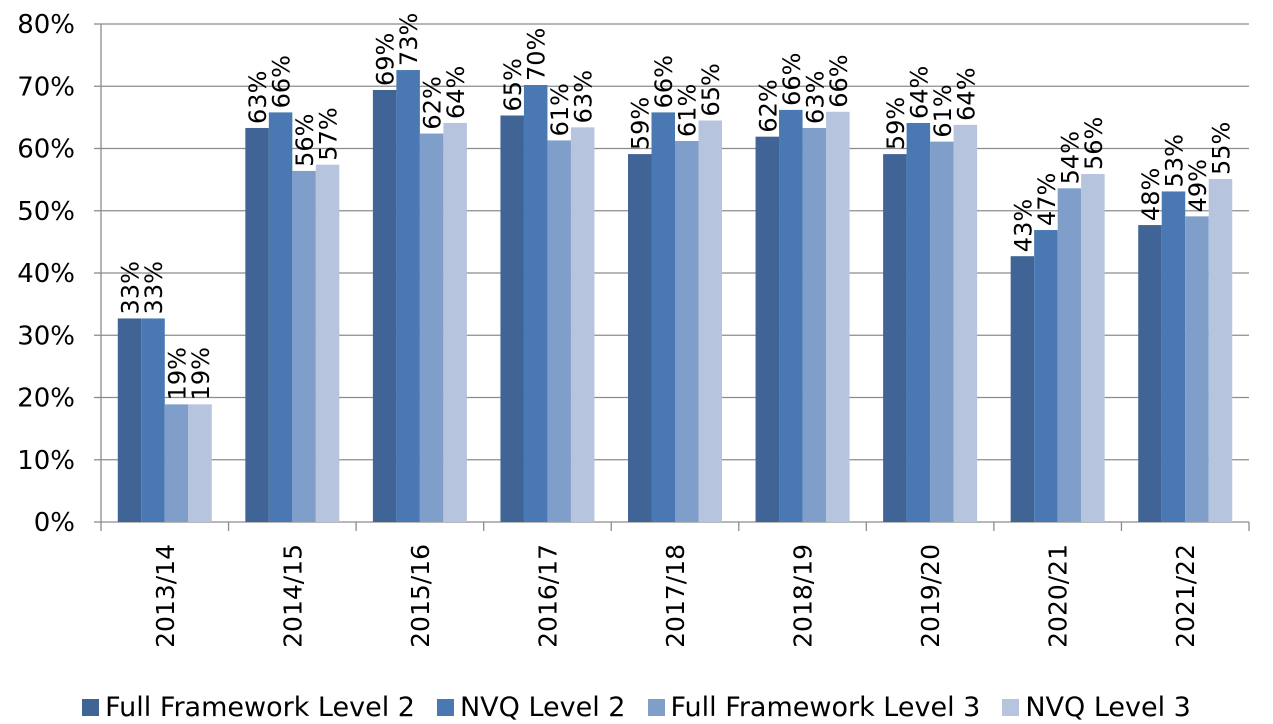  I want to click on legend-item: Full Framework Level 2, so click(248, 707).